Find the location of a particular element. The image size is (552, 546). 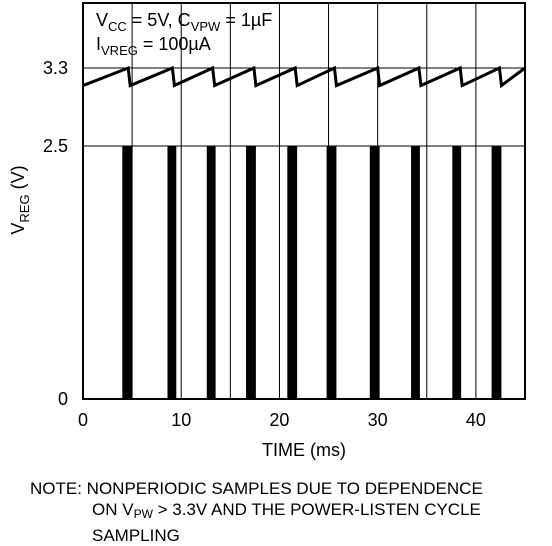

y-tick-labels: 0 2.5 3.3 is located at coordinates (55, 233).